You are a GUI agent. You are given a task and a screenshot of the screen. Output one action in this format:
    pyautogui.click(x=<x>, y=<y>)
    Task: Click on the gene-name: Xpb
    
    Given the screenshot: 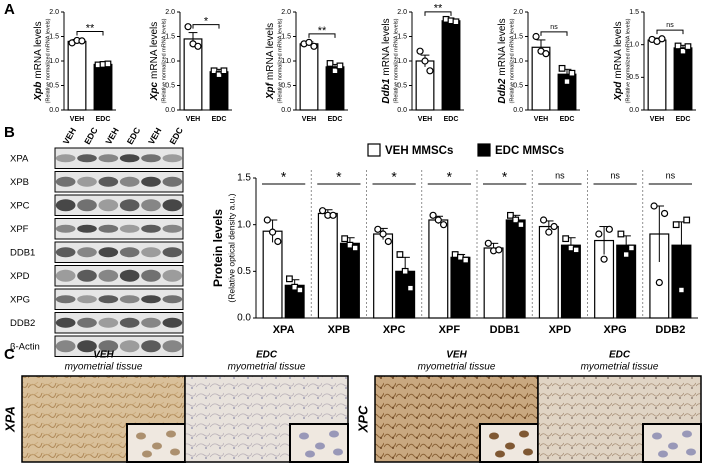 What is the action you would take?
    pyautogui.click(x=38, y=92)
    